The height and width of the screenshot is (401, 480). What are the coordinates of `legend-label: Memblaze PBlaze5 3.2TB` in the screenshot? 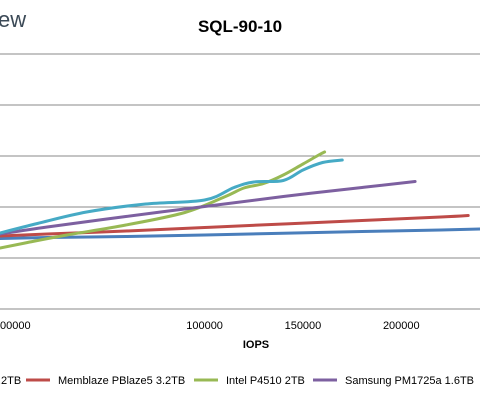 It's located at (121, 381).